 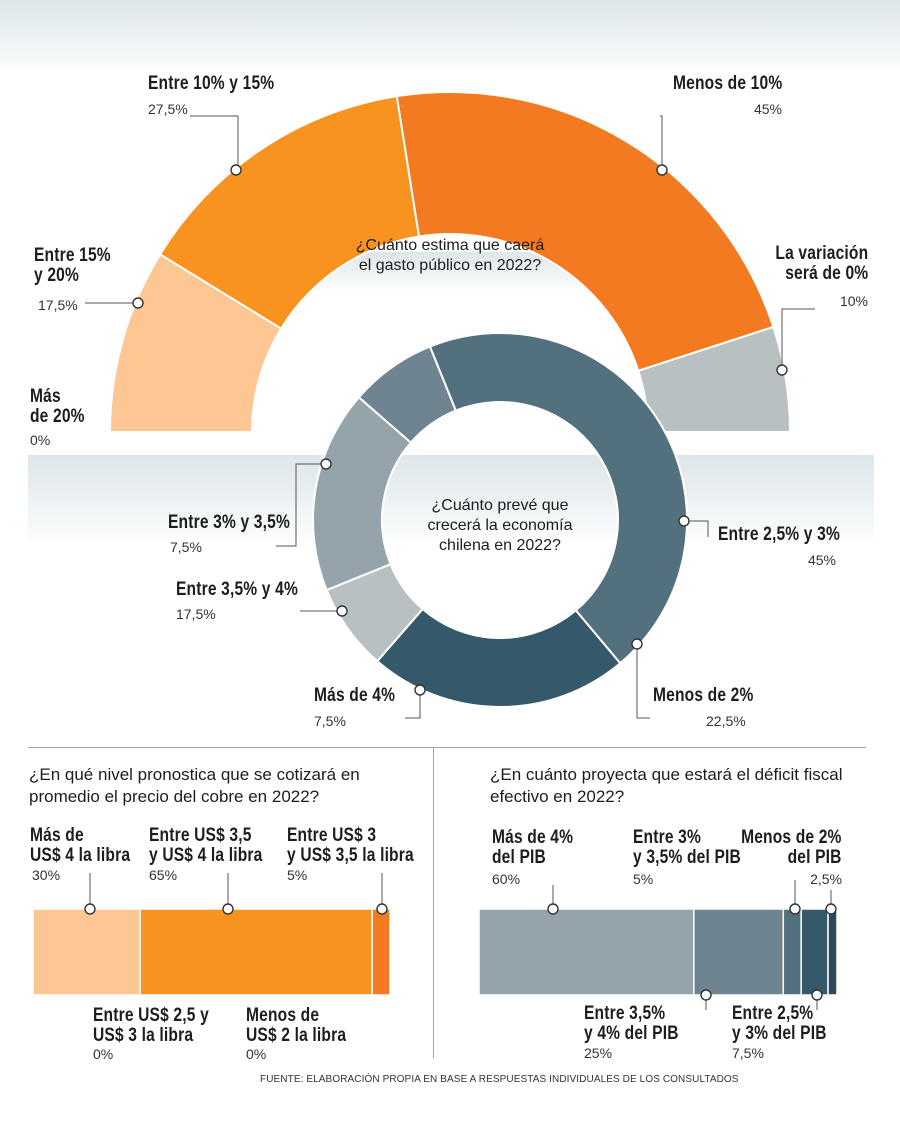 What do you see at coordinates (420, 690) in the screenshot?
I see `g2-dot-mas4` at bounding box center [420, 690].